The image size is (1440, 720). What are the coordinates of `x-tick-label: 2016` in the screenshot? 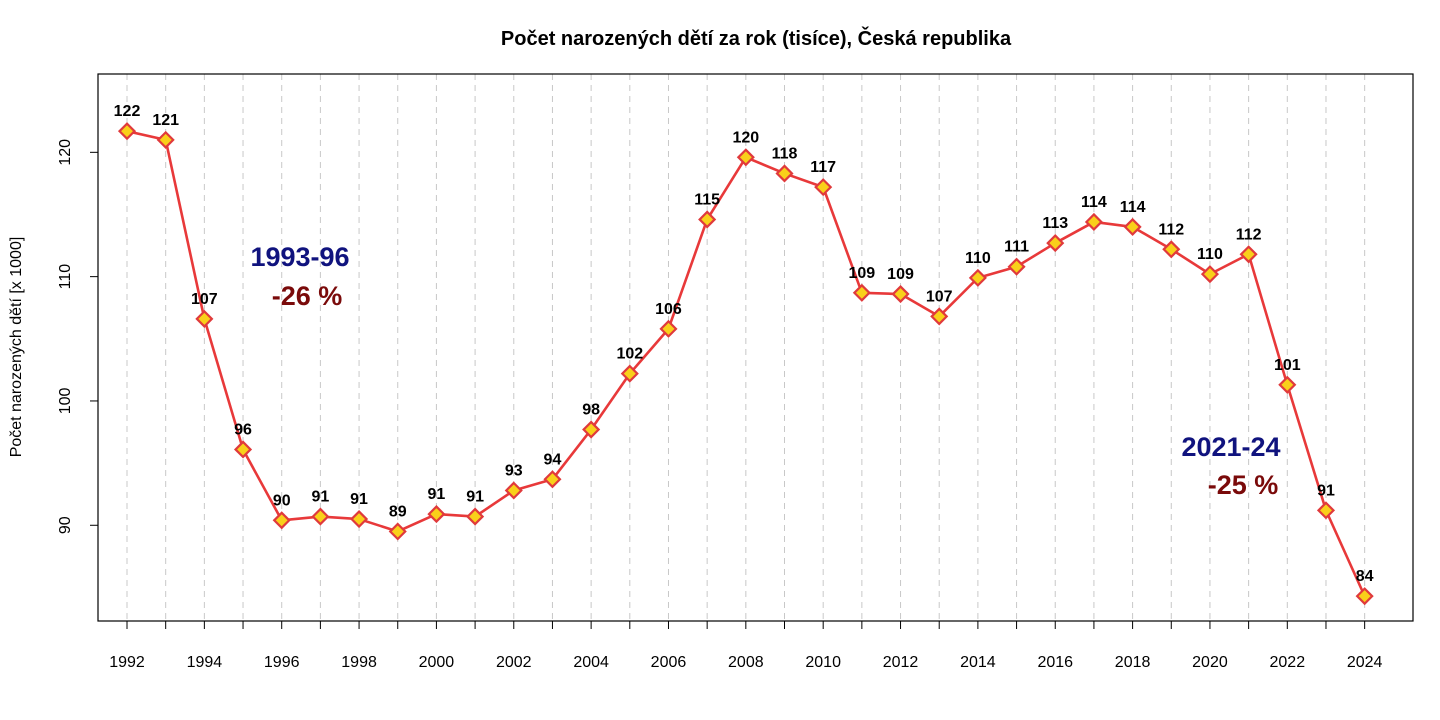 It's located at (1055, 662).